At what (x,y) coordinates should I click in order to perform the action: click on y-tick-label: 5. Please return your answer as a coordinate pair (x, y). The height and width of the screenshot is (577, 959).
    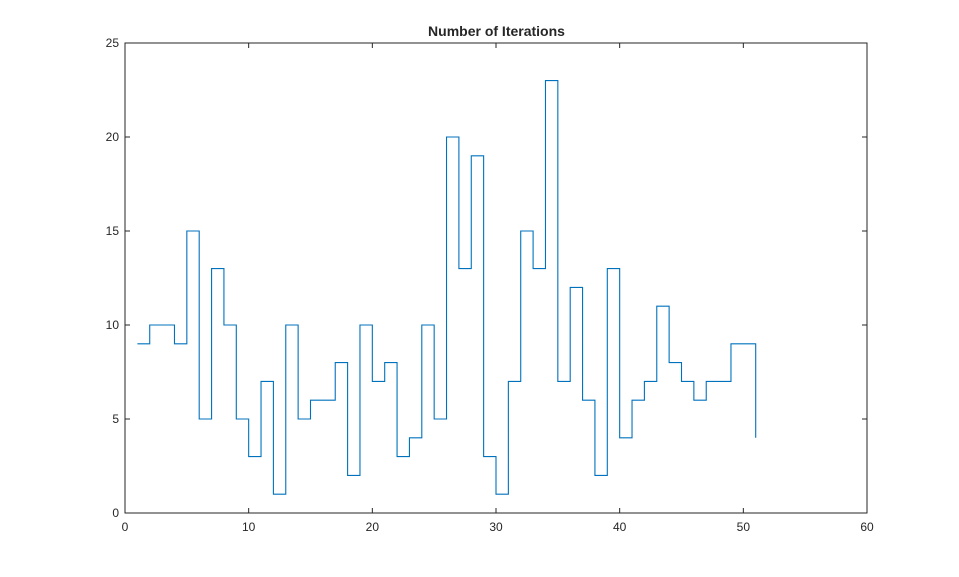
    Looking at the image, I should click on (115, 419).